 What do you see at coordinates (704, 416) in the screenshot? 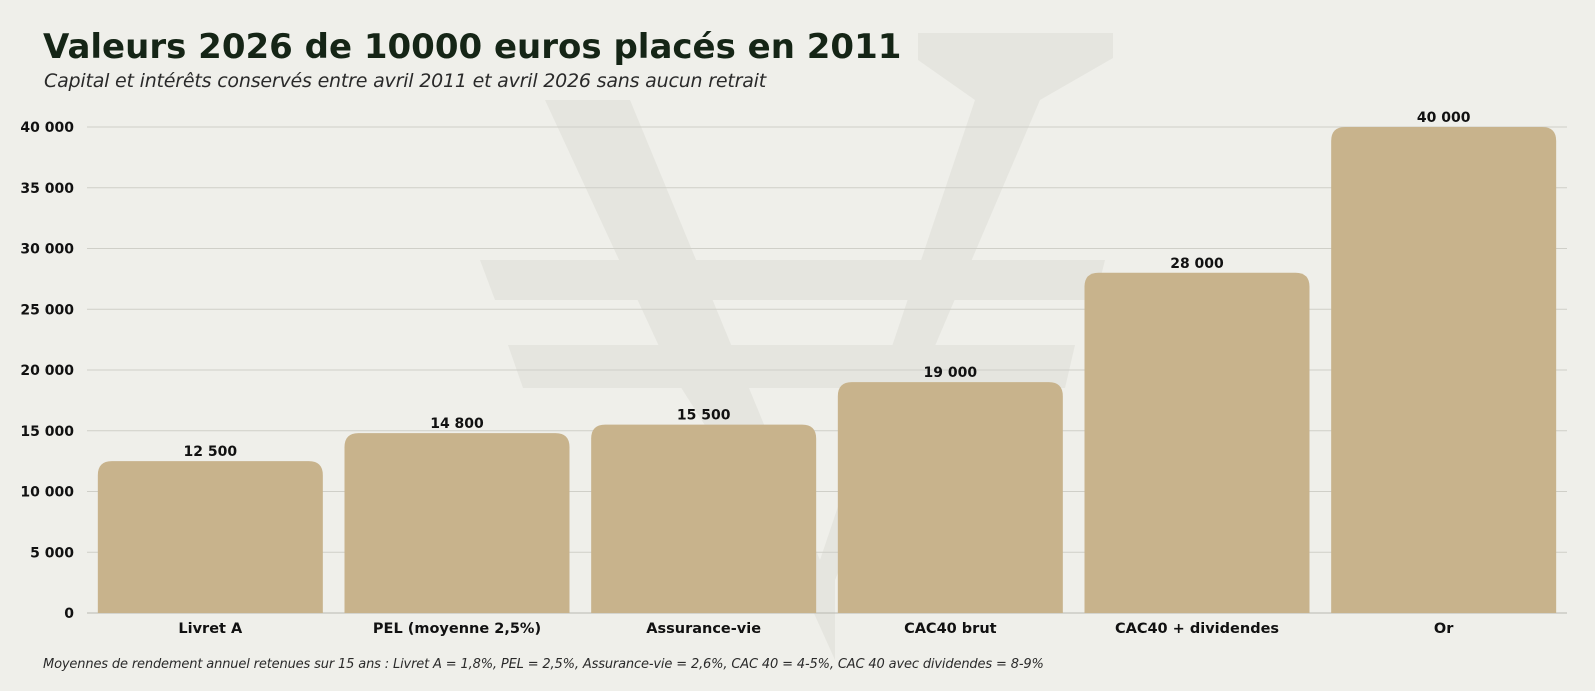
I see `bar-value-label: 15 500` at bounding box center [704, 416].